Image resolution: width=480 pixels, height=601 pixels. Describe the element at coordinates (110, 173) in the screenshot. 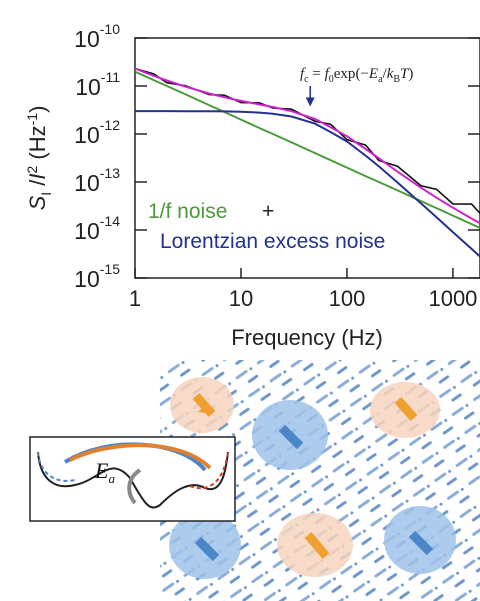

I see `text-part: -13` at that location.